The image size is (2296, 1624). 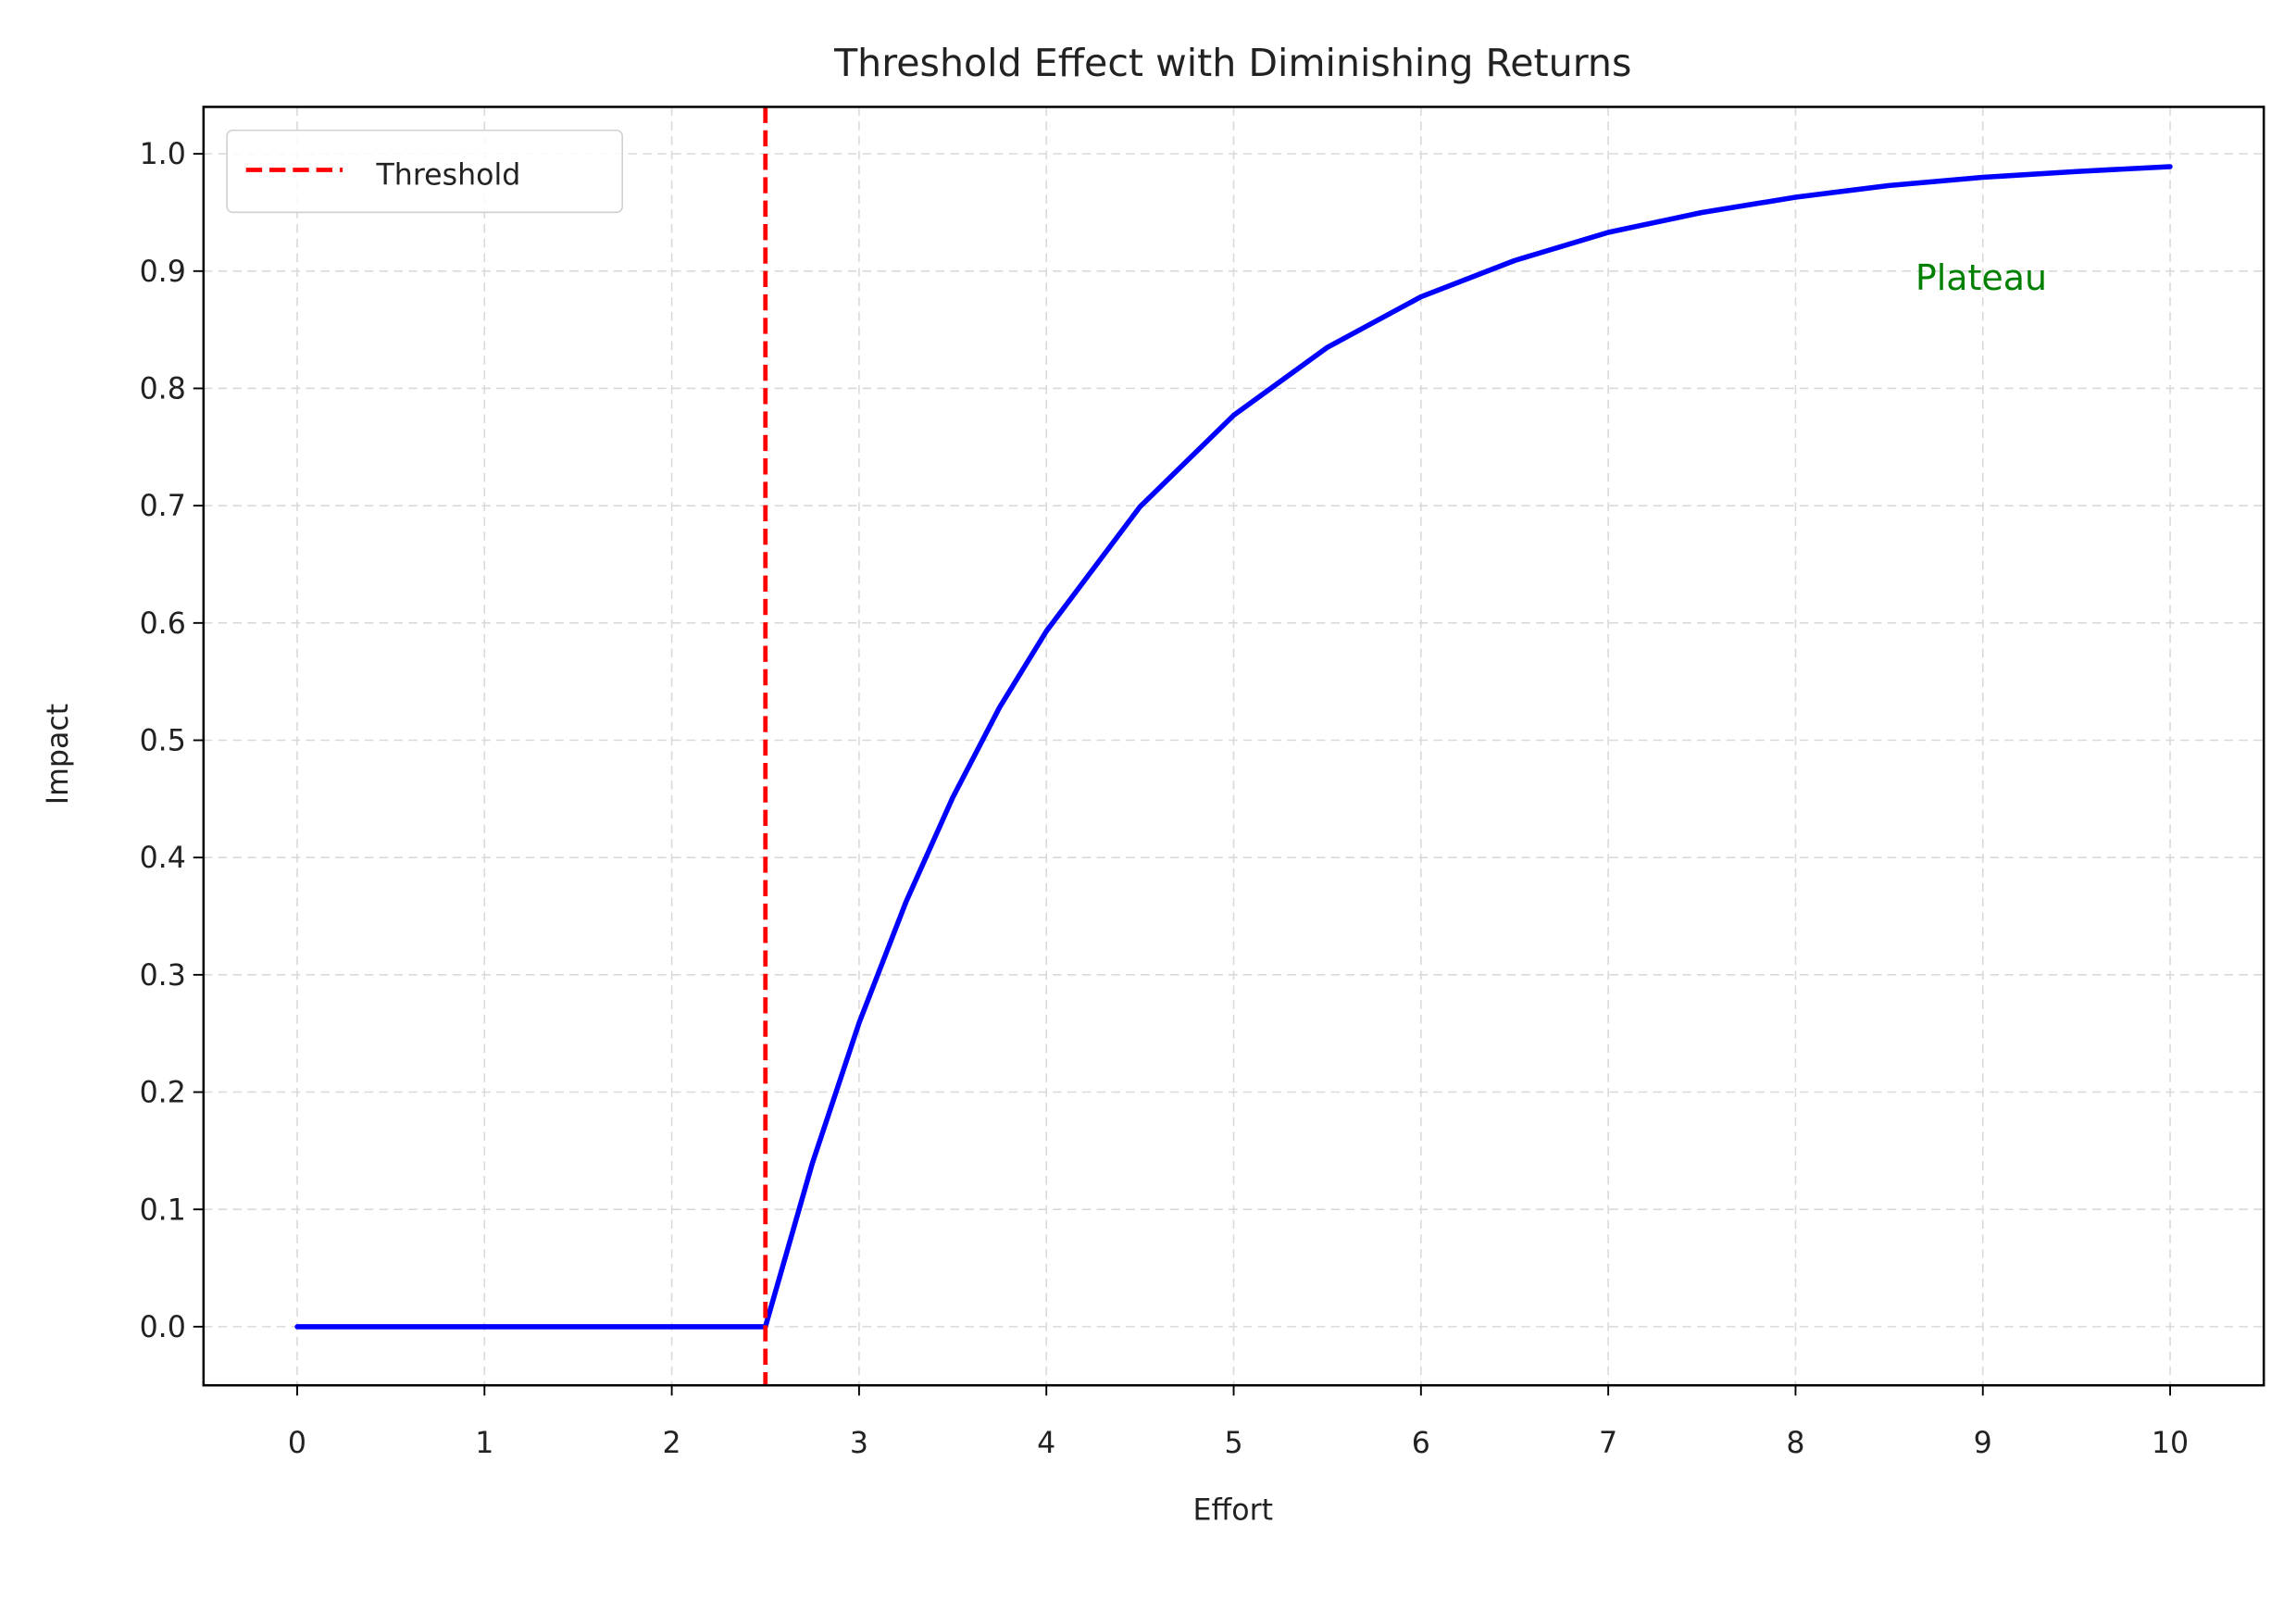 What do you see at coordinates (163, 976) in the screenshot?
I see `y-tick-label: 0.3` at bounding box center [163, 976].